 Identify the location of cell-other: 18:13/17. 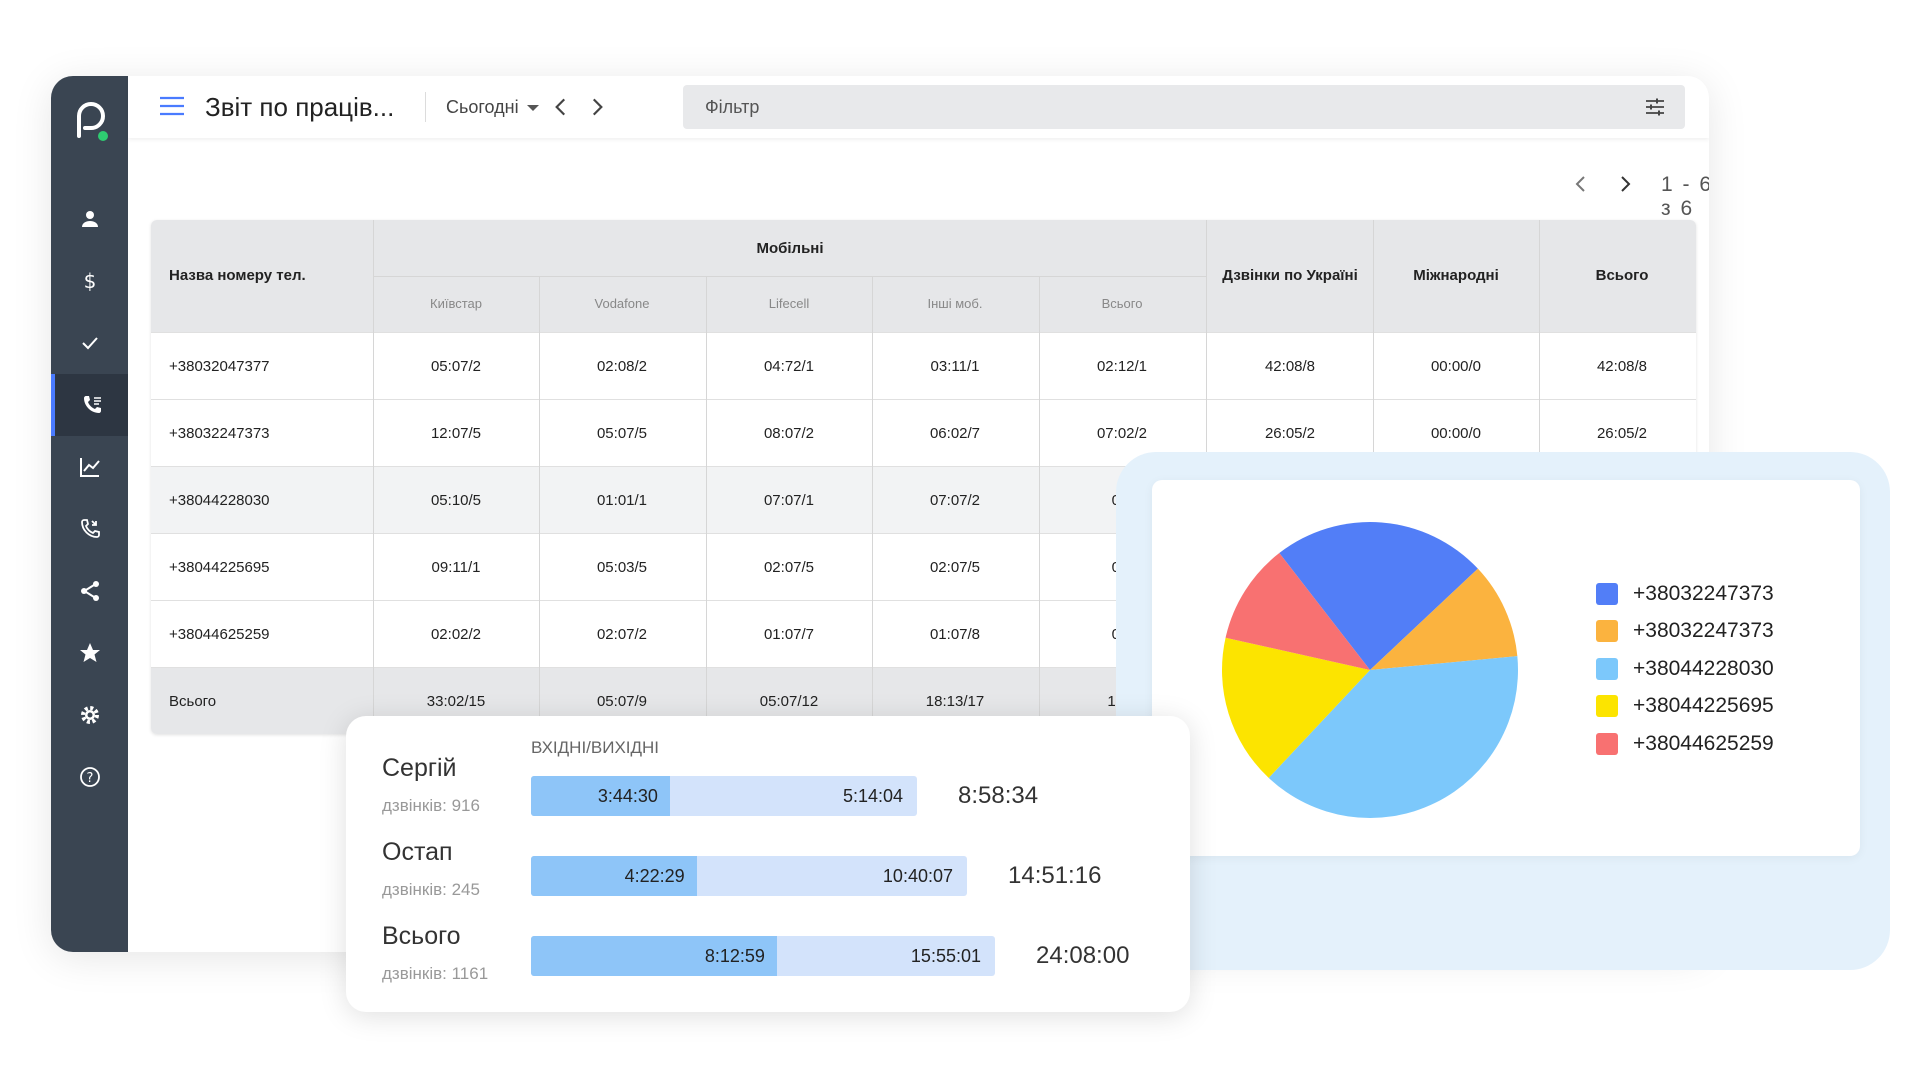
(955, 701).